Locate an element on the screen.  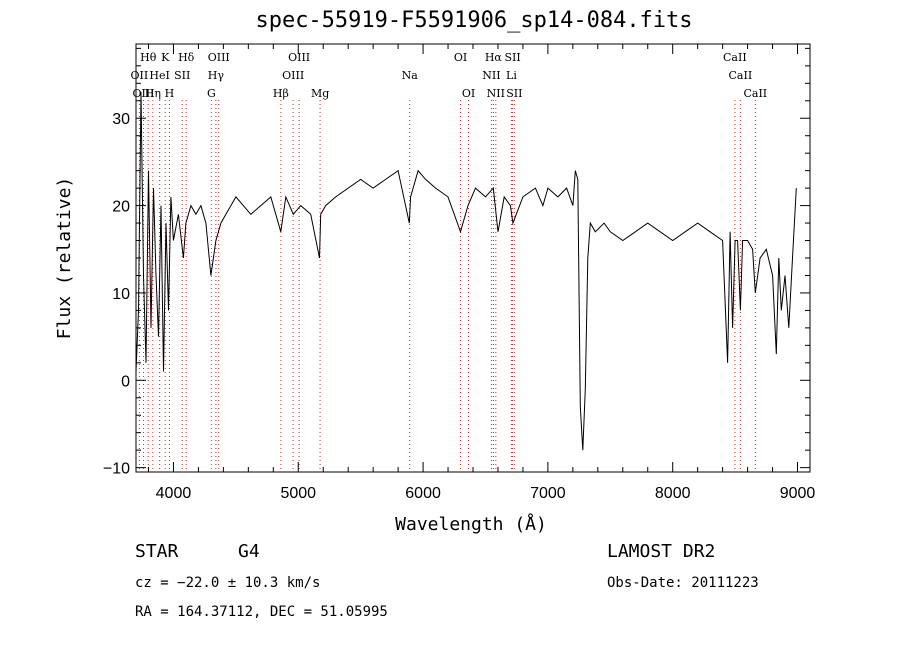
x-tick-label-3: 7000 is located at coordinates (548, 493).